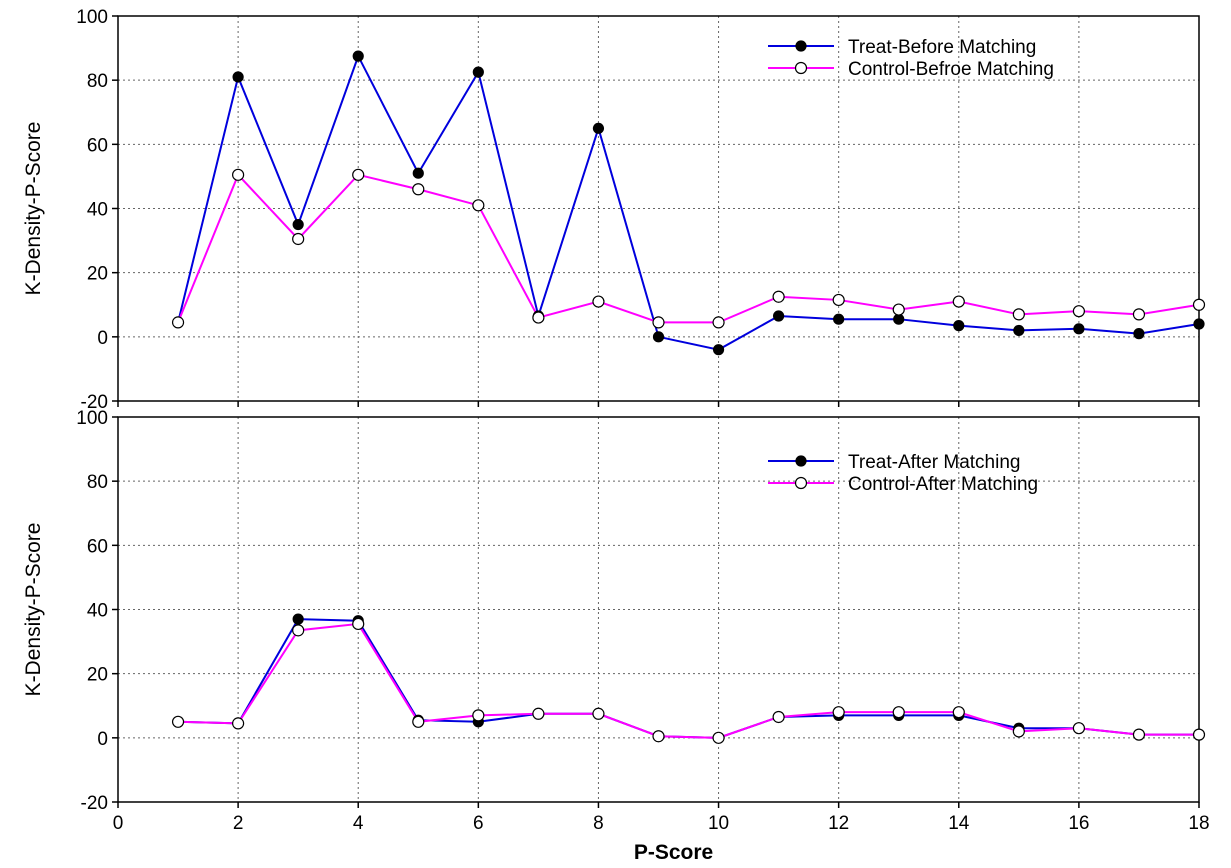 The image size is (1231, 868). What do you see at coordinates (358, 823) in the screenshot?
I see `x-tick-label: 4` at bounding box center [358, 823].